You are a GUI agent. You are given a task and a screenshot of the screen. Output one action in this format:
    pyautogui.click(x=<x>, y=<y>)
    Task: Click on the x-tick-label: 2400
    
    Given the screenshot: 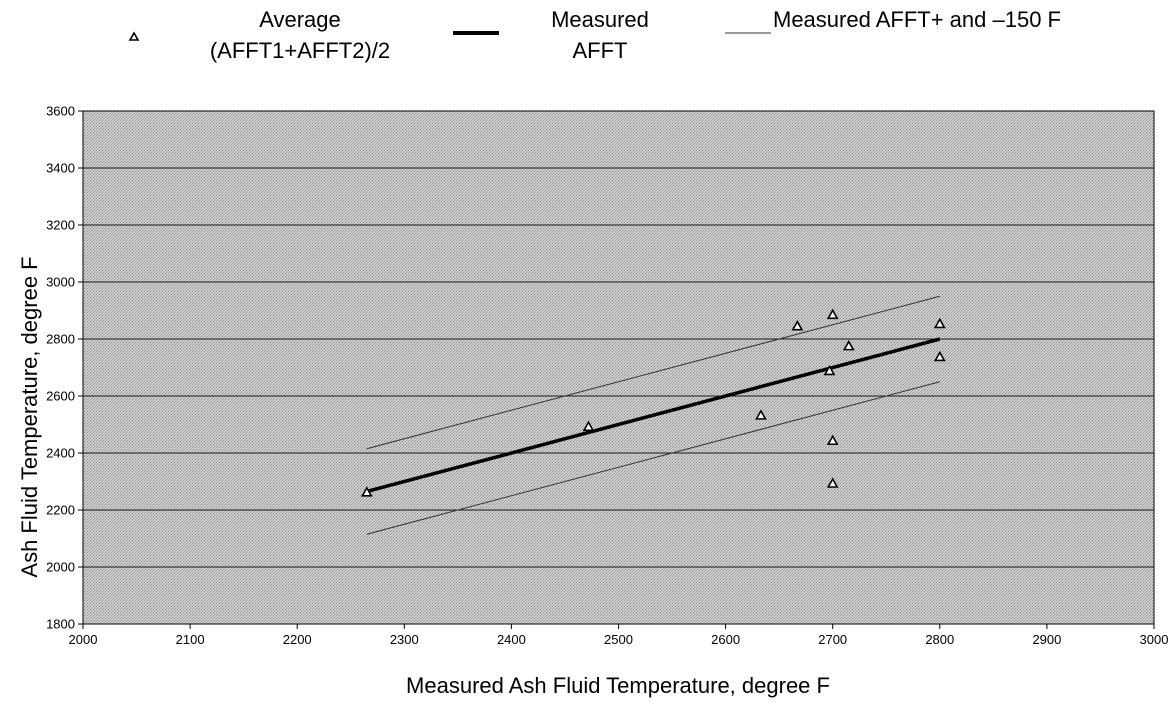 What is the action you would take?
    pyautogui.click(x=511, y=639)
    